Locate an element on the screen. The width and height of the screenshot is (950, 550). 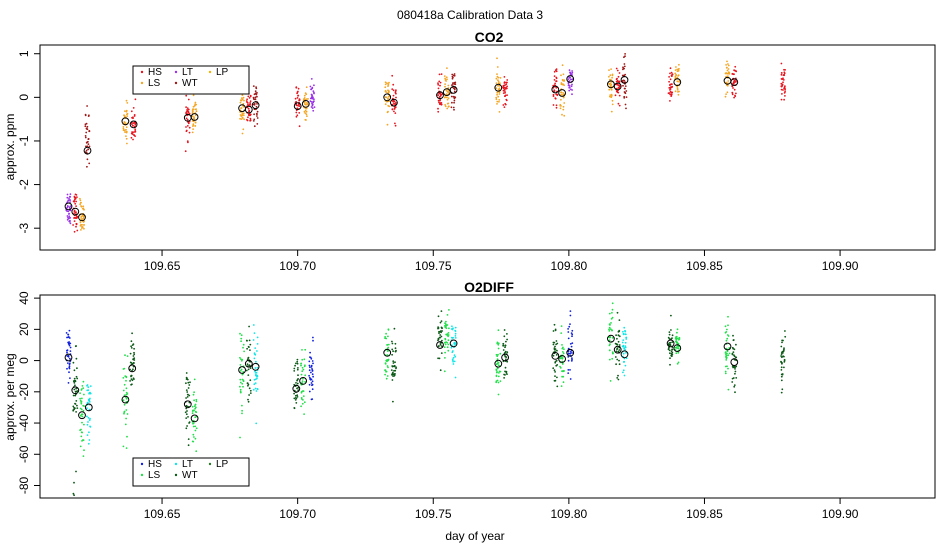
legend-label: LT is located at coordinates (187, 72).